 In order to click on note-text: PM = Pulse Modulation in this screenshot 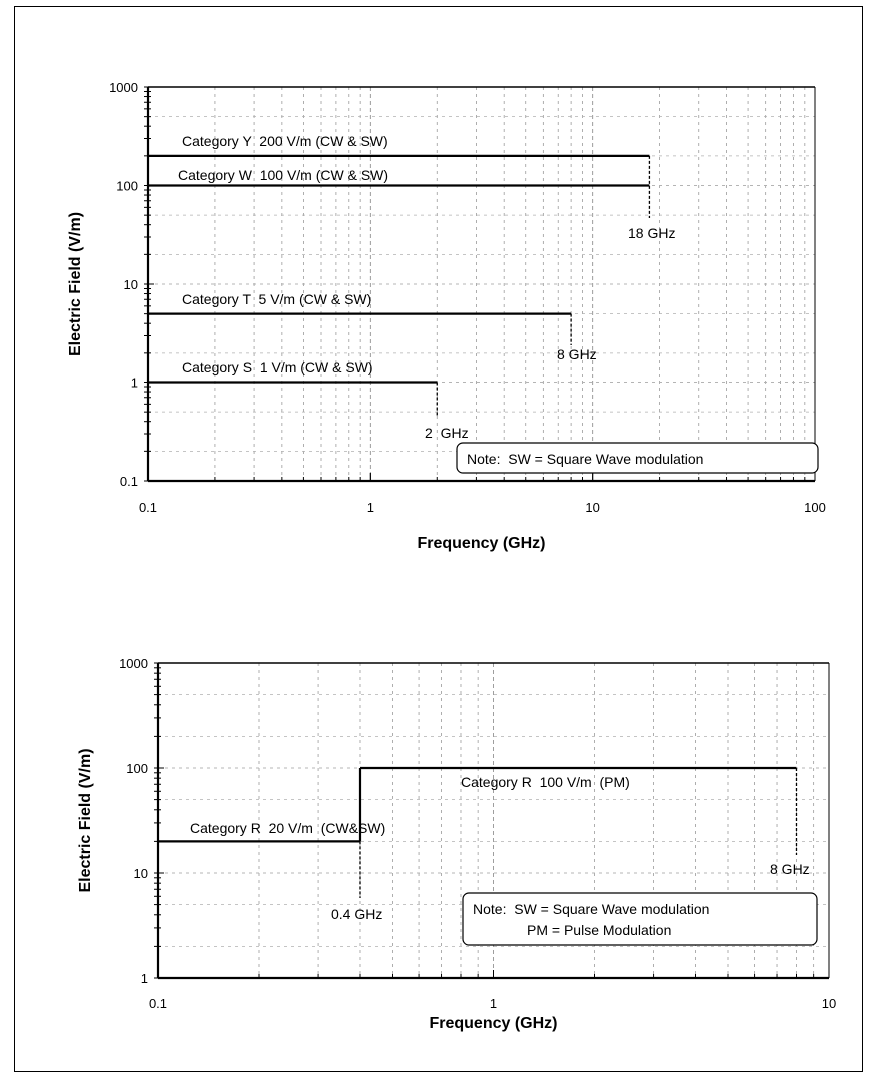, I will do `click(599, 930)`.